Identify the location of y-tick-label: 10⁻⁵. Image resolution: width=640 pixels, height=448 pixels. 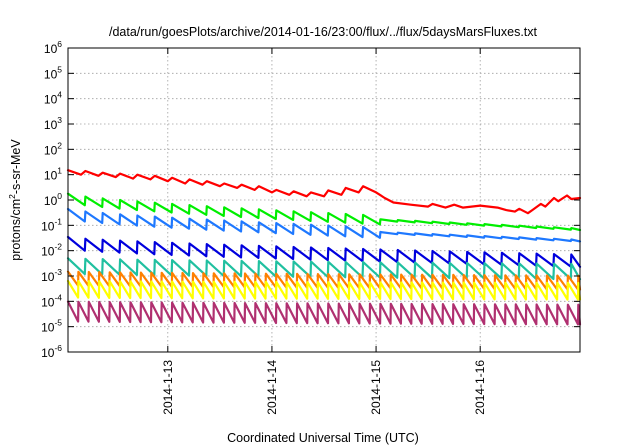
(51, 326).